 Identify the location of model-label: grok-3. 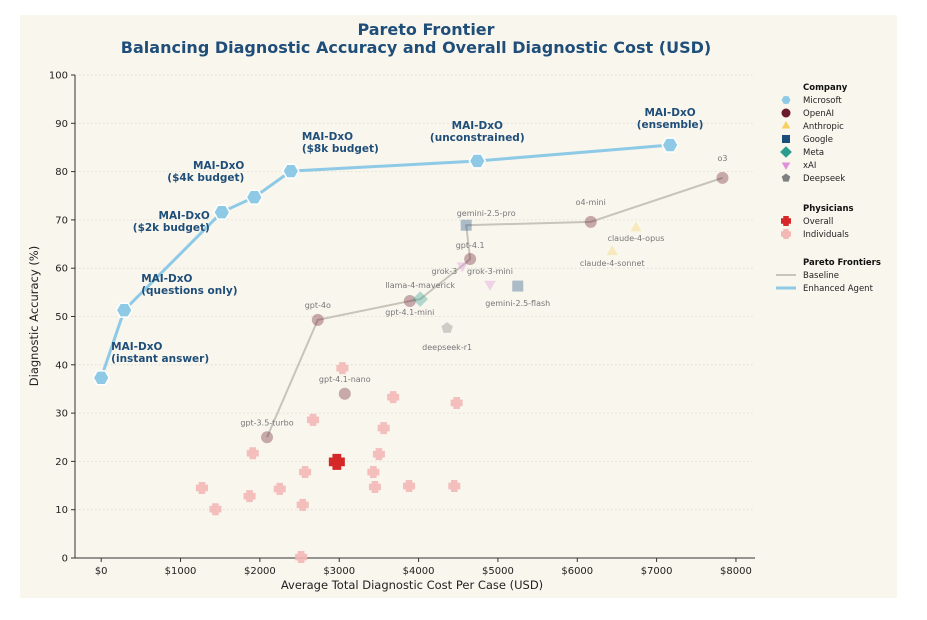
(445, 271).